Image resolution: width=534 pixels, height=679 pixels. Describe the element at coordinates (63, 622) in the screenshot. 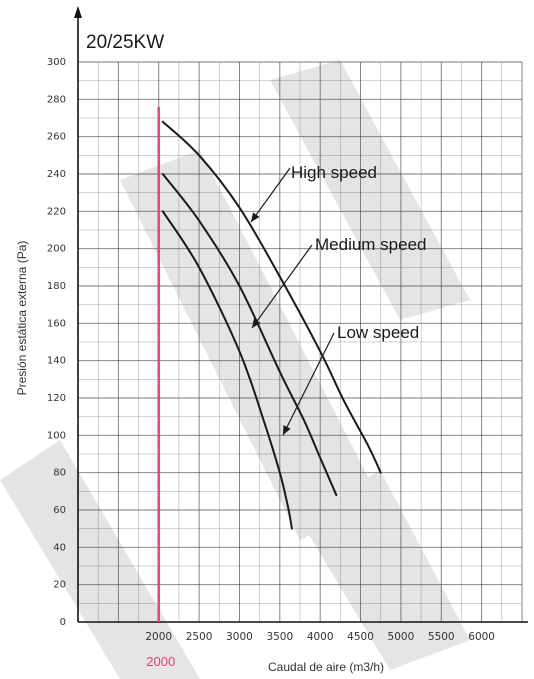

I see `y-tick-label: 0` at that location.